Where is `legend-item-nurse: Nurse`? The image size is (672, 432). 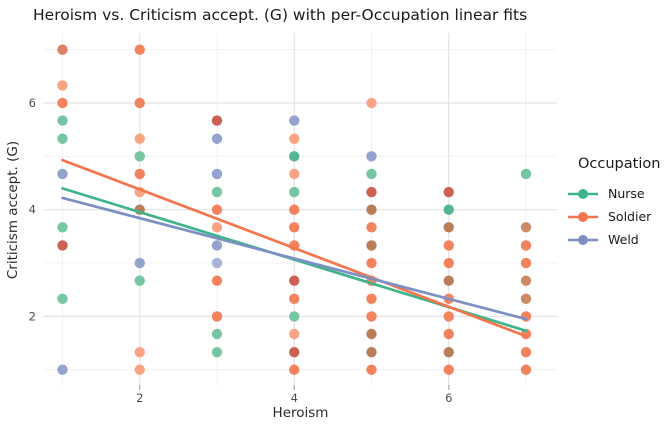 legend-item-nurse: Nurse is located at coordinates (613, 193).